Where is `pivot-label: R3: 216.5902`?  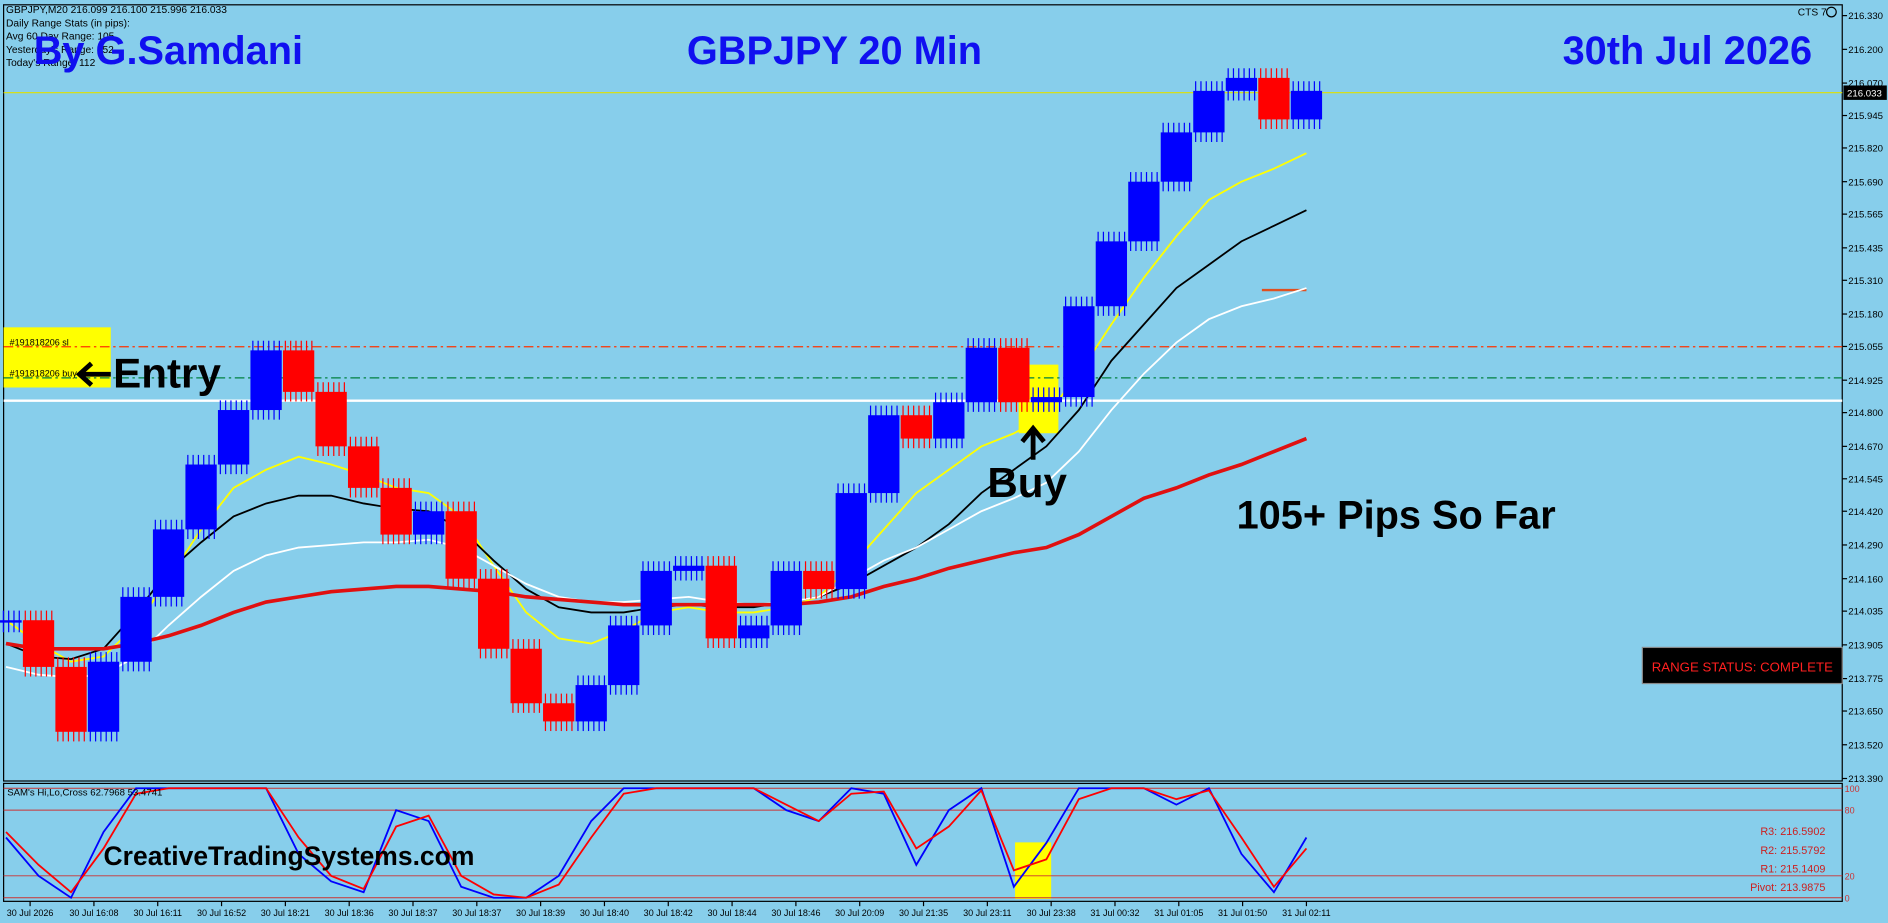
pivot-label: R3: 216.5902 is located at coordinates (1792, 832).